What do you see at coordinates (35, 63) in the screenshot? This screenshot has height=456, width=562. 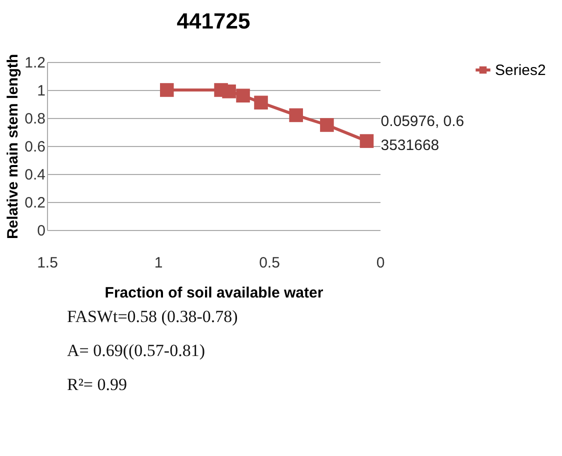 I see `y-tick-label: 1.2` at bounding box center [35, 63].